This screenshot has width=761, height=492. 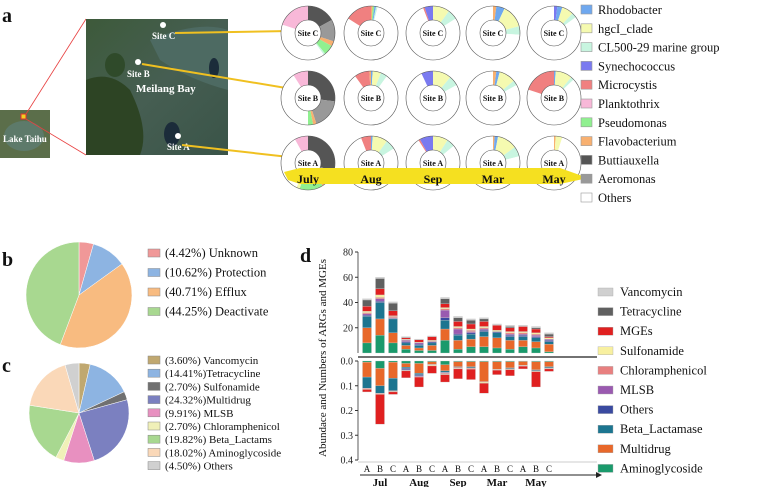 What do you see at coordinates (347, 436) in the screenshot?
I see `bottom-tick-label: 0.3` at bounding box center [347, 436].